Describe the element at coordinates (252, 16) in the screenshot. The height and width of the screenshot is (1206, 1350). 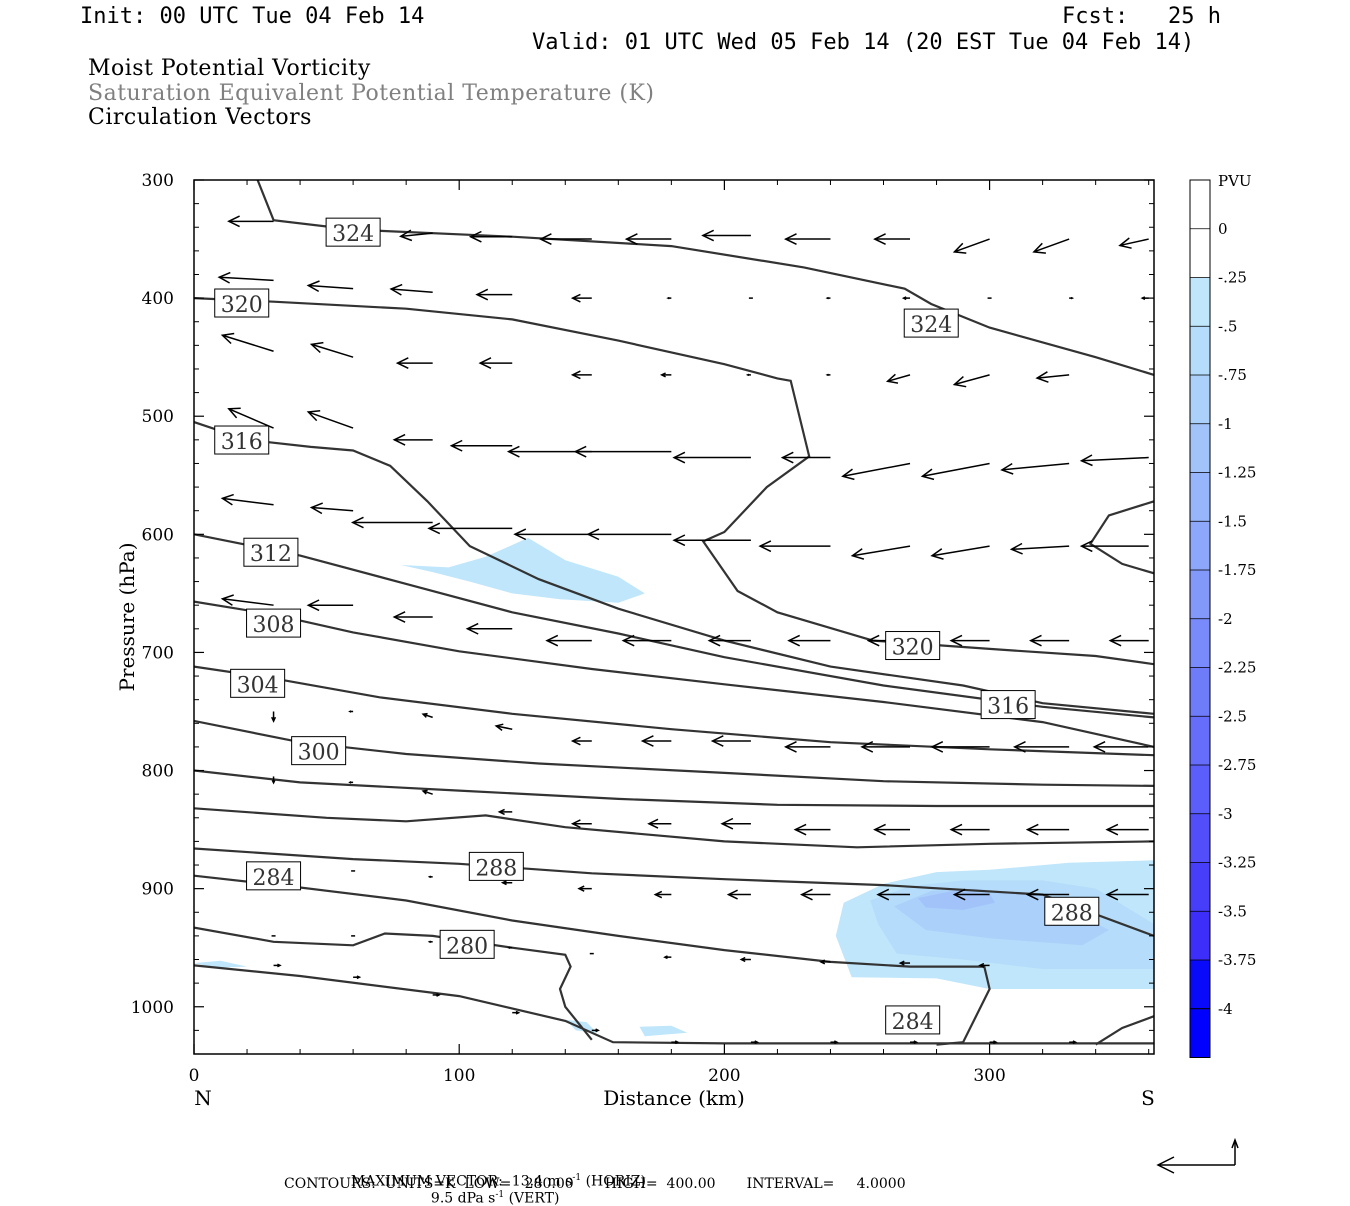
I see `init-time: Init: 00 UTC Tue 04 Feb 14` at that location.